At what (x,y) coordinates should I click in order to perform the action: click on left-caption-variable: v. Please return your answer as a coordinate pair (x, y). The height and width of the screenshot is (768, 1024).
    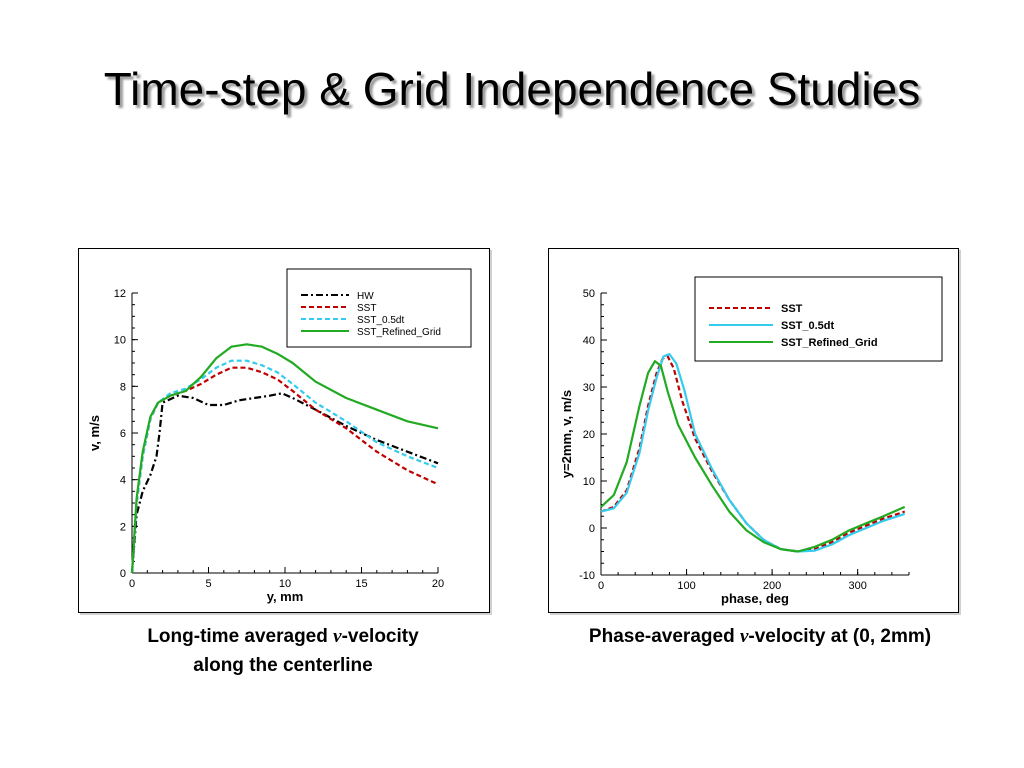
    Looking at the image, I should click on (337, 636).